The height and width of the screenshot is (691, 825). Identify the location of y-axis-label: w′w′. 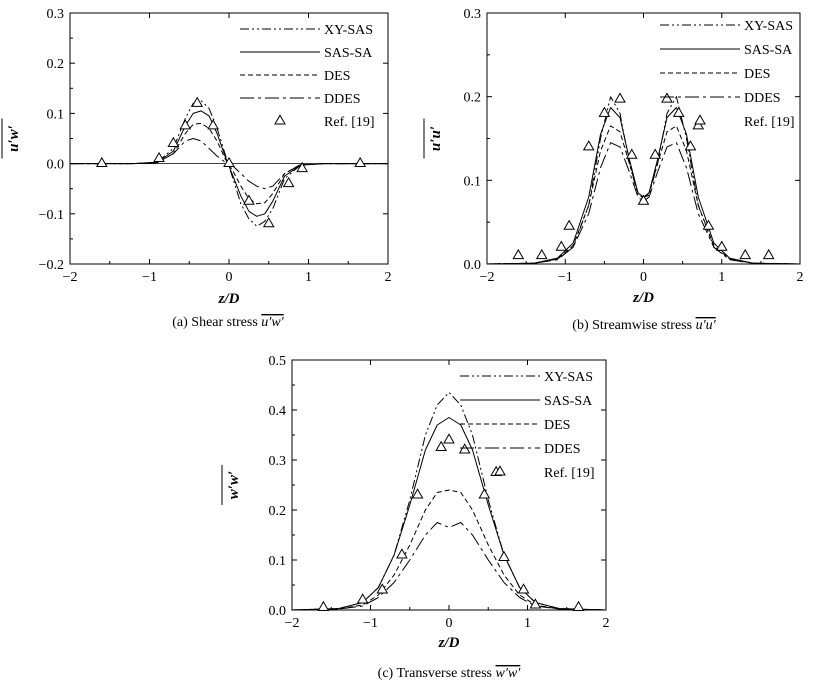
(234, 485).